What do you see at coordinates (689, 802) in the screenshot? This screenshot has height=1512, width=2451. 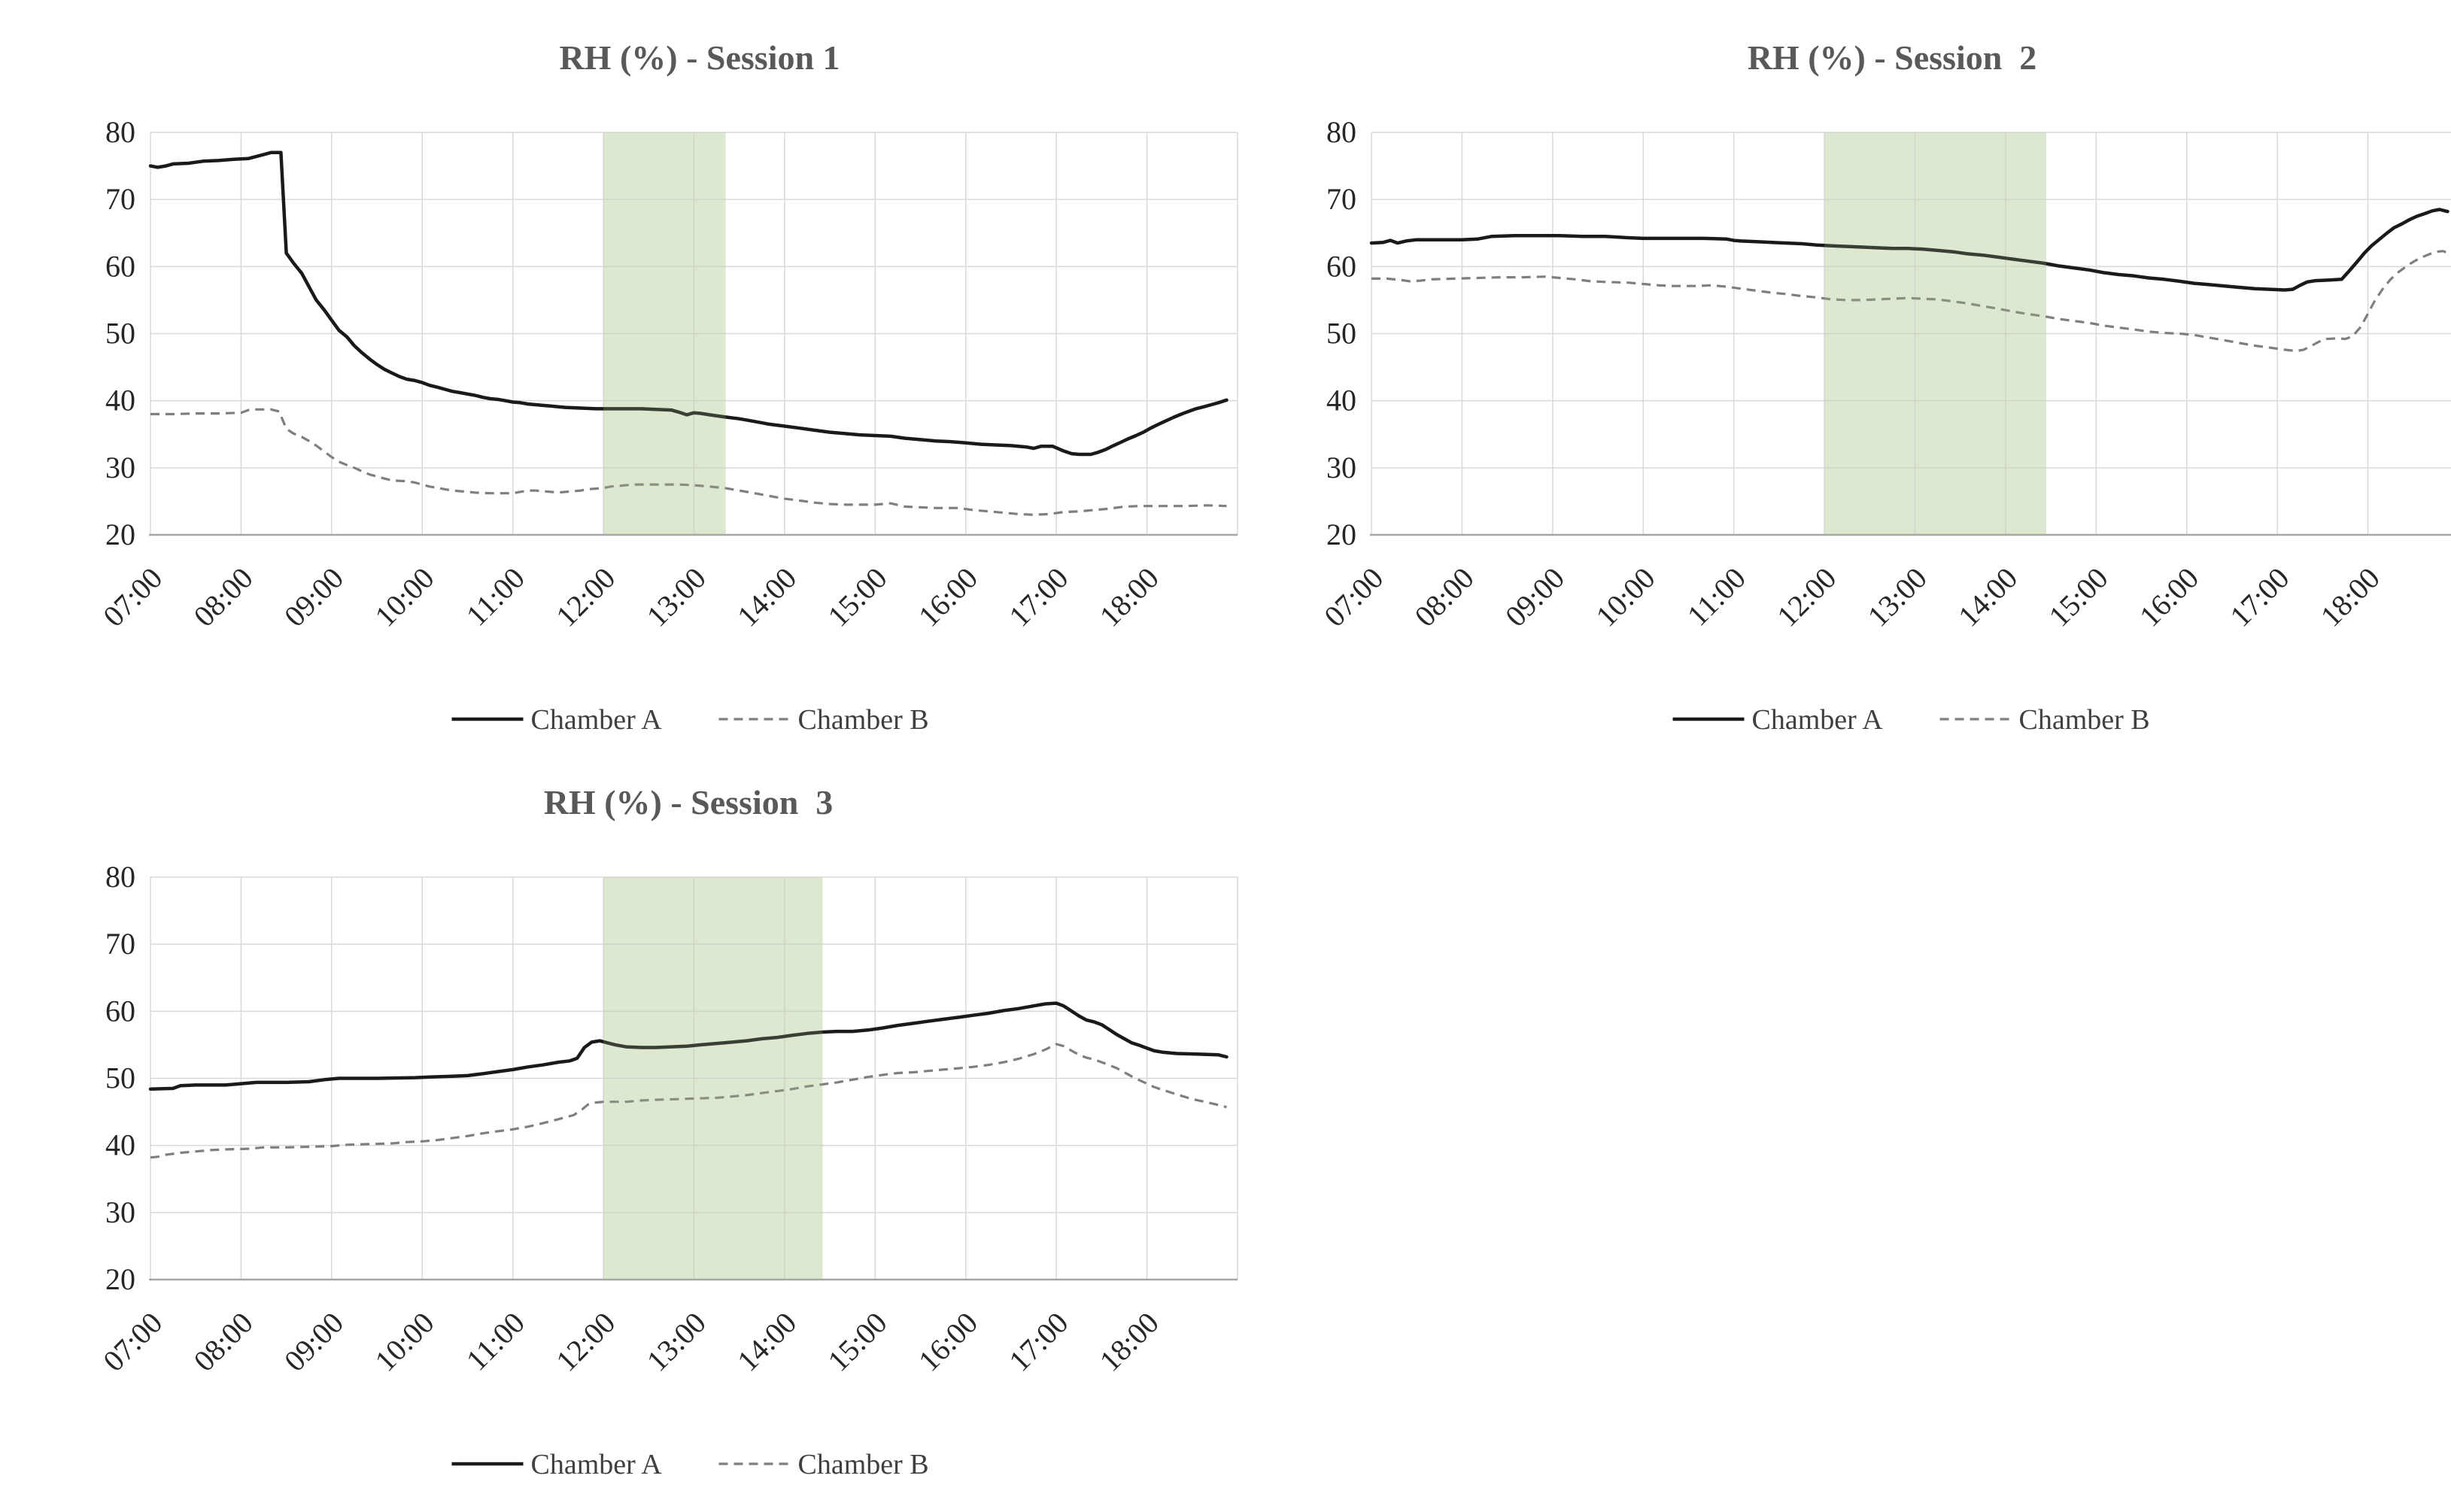 I see `chart-title: RH (%) - Session 3` at bounding box center [689, 802].